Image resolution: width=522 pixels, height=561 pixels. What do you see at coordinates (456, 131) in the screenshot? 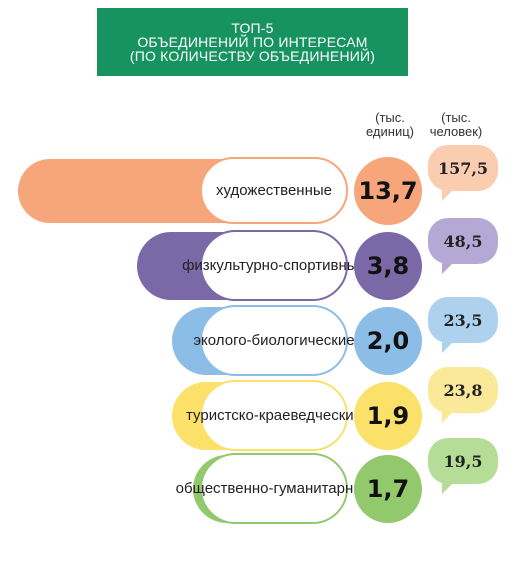
I see `unit-people-line-2: человек)` at bounding box center [456, 131].